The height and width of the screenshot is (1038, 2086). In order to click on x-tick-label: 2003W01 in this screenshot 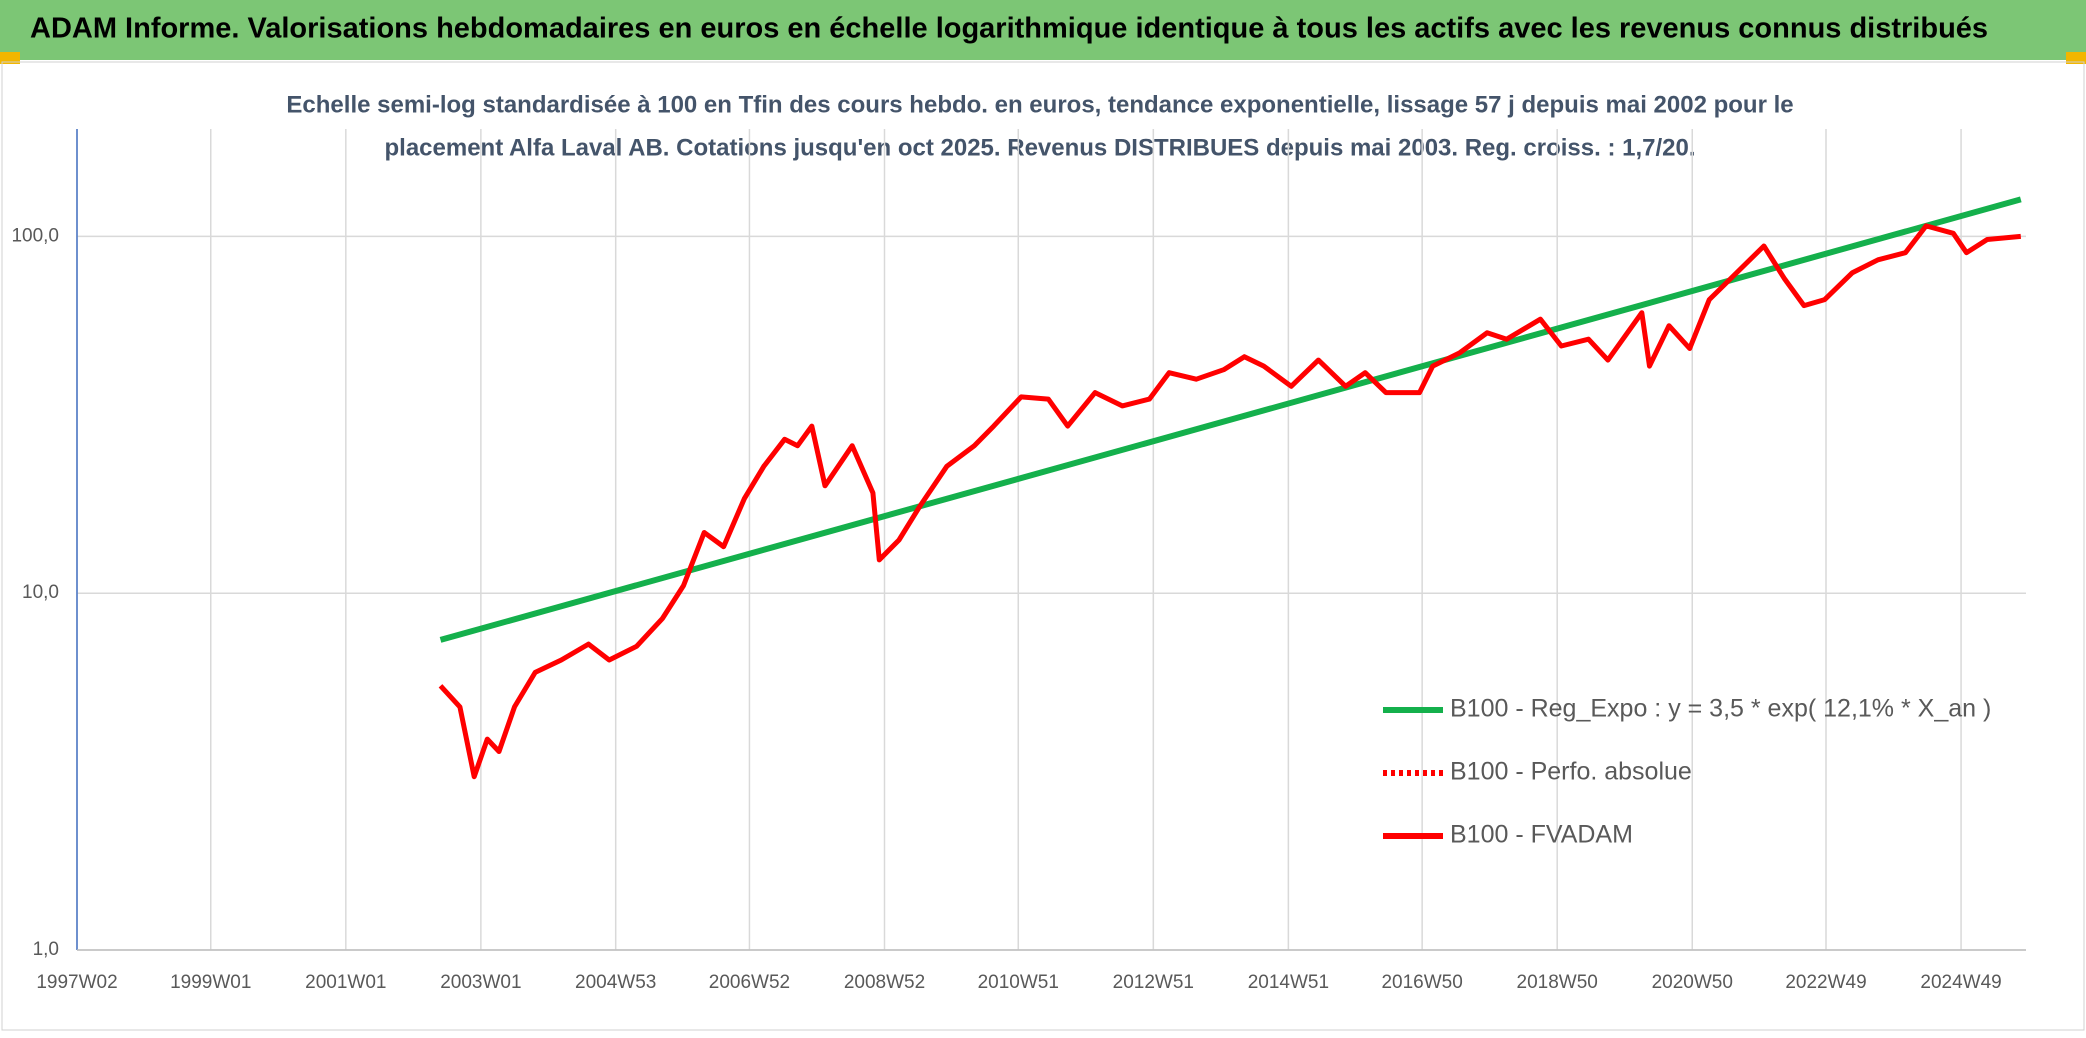, I will do `click(480, 982)`.